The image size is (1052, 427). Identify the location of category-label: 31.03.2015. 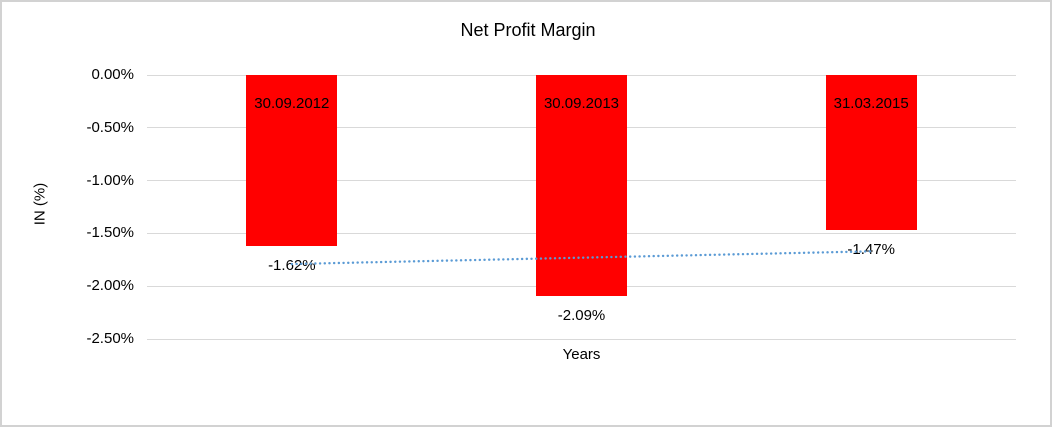
(871, 103).